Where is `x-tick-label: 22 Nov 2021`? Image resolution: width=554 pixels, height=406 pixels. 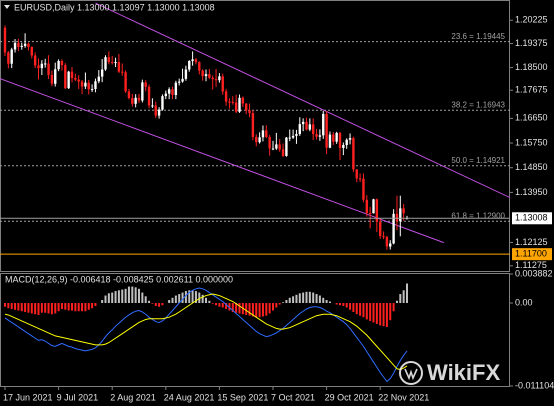 x-tick-label: 22 Nov 2021 is located at coordinates (403, 397).